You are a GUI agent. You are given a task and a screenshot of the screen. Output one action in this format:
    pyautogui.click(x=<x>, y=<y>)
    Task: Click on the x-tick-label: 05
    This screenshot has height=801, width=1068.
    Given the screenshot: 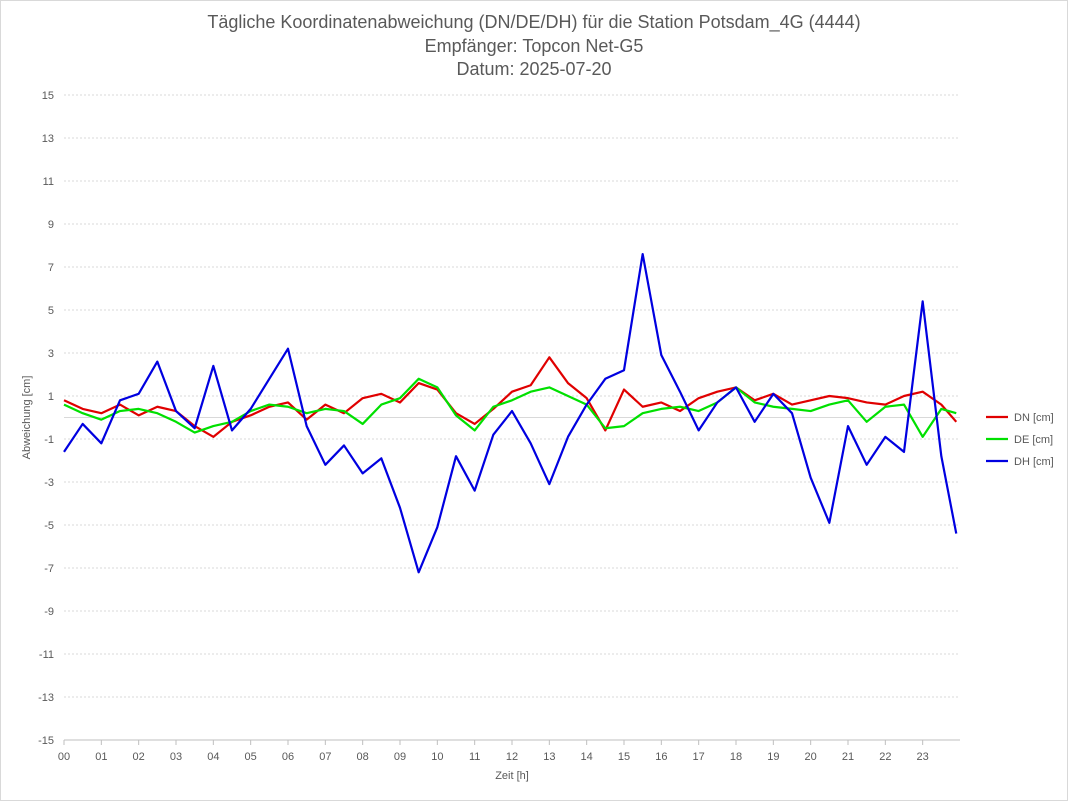 What is the action you would take?
    pyautogui.click(x=251, y=757)
    